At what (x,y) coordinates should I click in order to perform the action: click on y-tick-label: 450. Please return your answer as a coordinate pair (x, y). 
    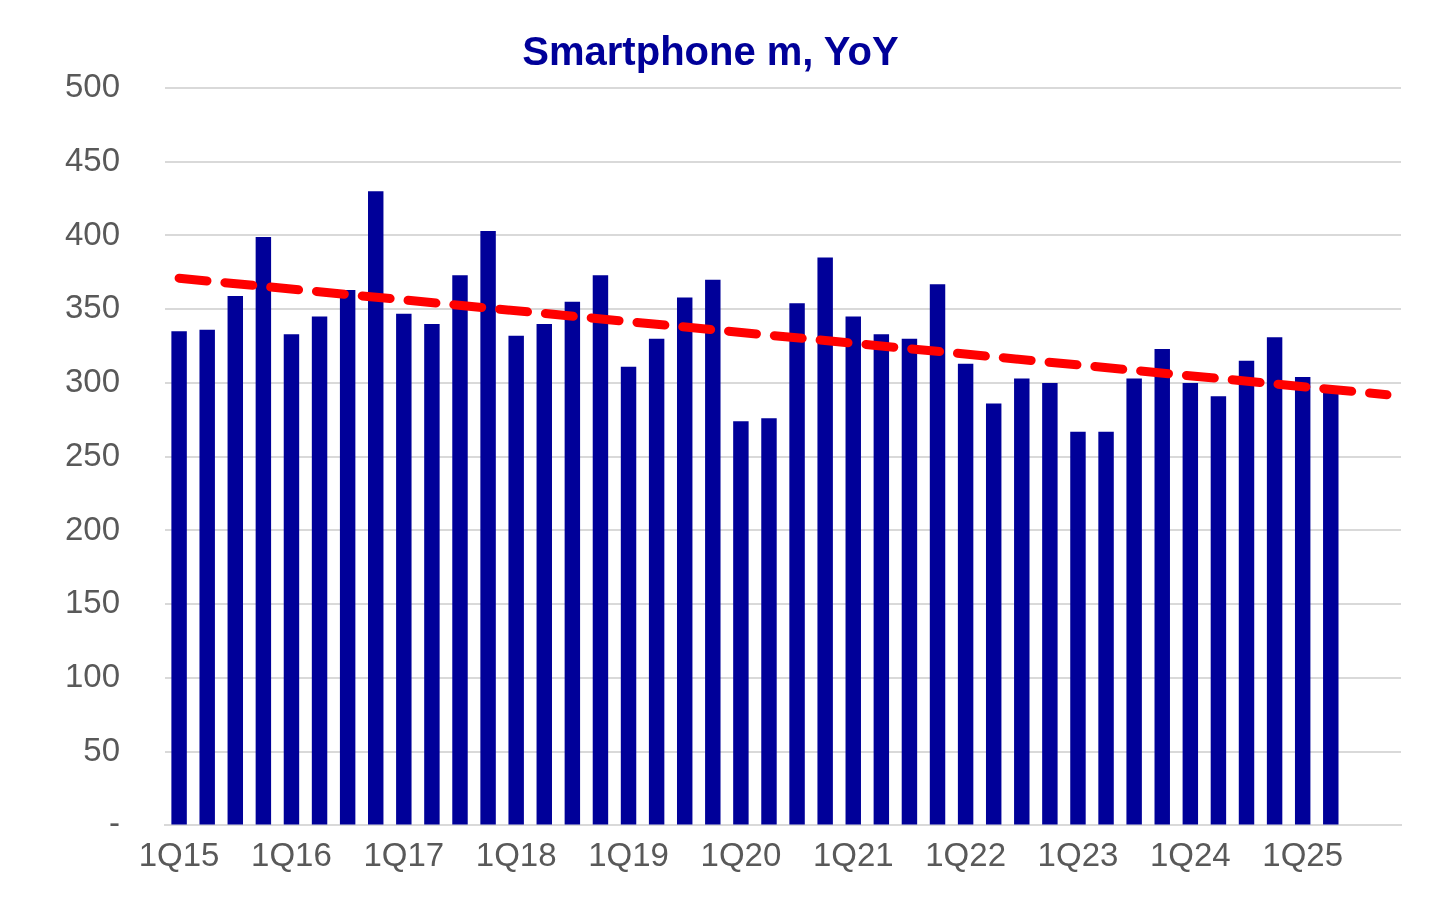
    Looking at the image, I should click on (93, 159).